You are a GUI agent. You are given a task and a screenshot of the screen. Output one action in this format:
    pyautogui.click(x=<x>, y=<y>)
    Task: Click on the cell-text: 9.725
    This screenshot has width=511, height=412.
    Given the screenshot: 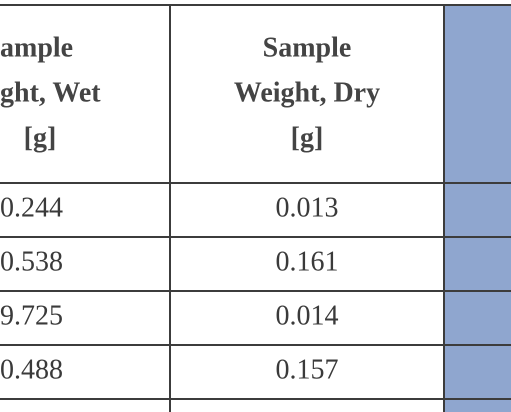 What is the action you would take?
    pyautogui.click(x=31, y=315)
    